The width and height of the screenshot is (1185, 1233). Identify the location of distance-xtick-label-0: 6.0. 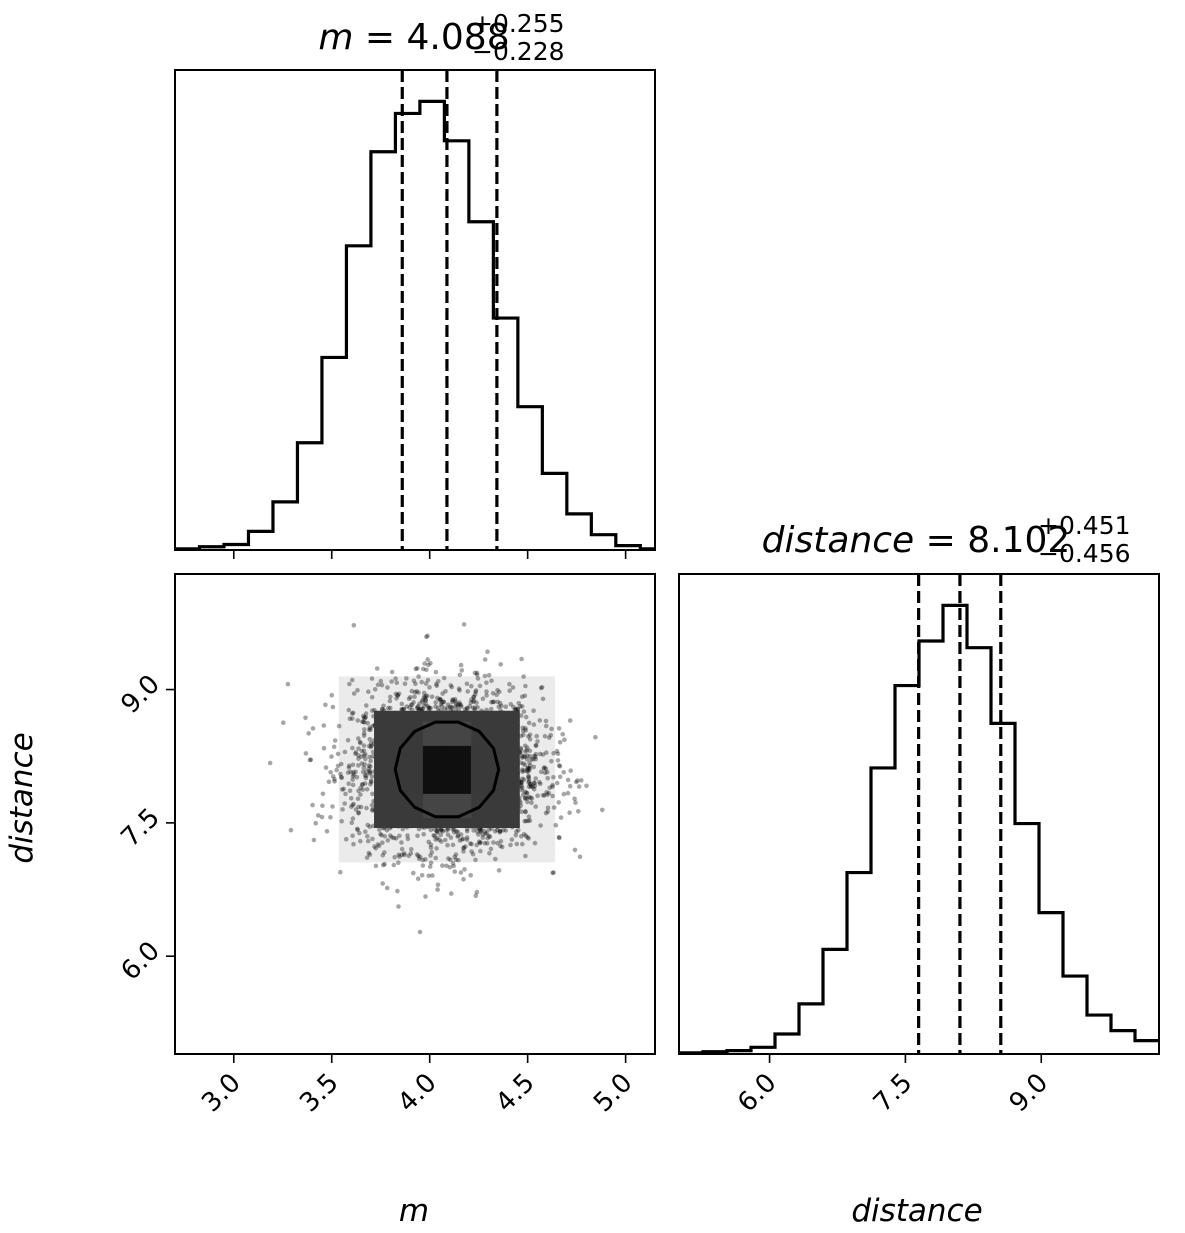
(757, 1093).